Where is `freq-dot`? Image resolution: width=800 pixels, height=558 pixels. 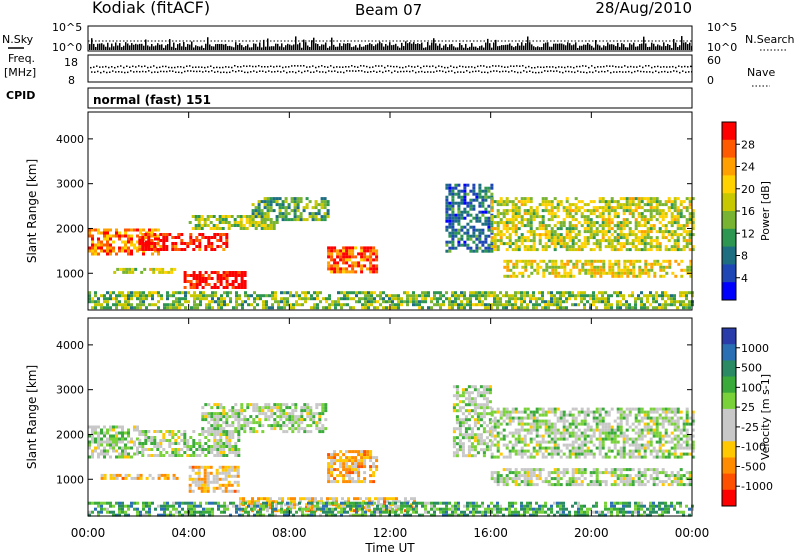 freq-dot is located at coordinates (319, 66).